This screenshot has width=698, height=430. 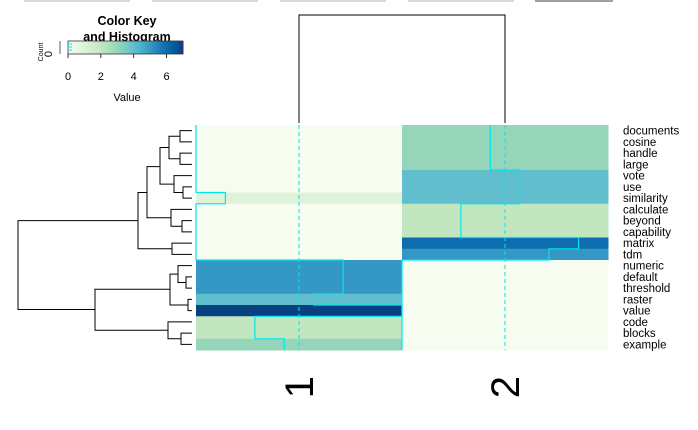 I want to click on key-tick-label: 0, so click(x=68, y=77).